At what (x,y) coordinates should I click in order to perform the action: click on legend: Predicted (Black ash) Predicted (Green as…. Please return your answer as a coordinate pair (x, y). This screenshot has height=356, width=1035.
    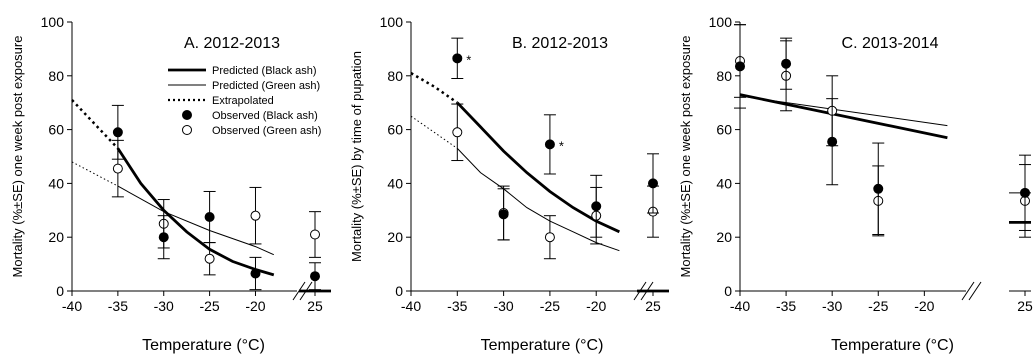
    Looking at the image, I should click on (244, 101).